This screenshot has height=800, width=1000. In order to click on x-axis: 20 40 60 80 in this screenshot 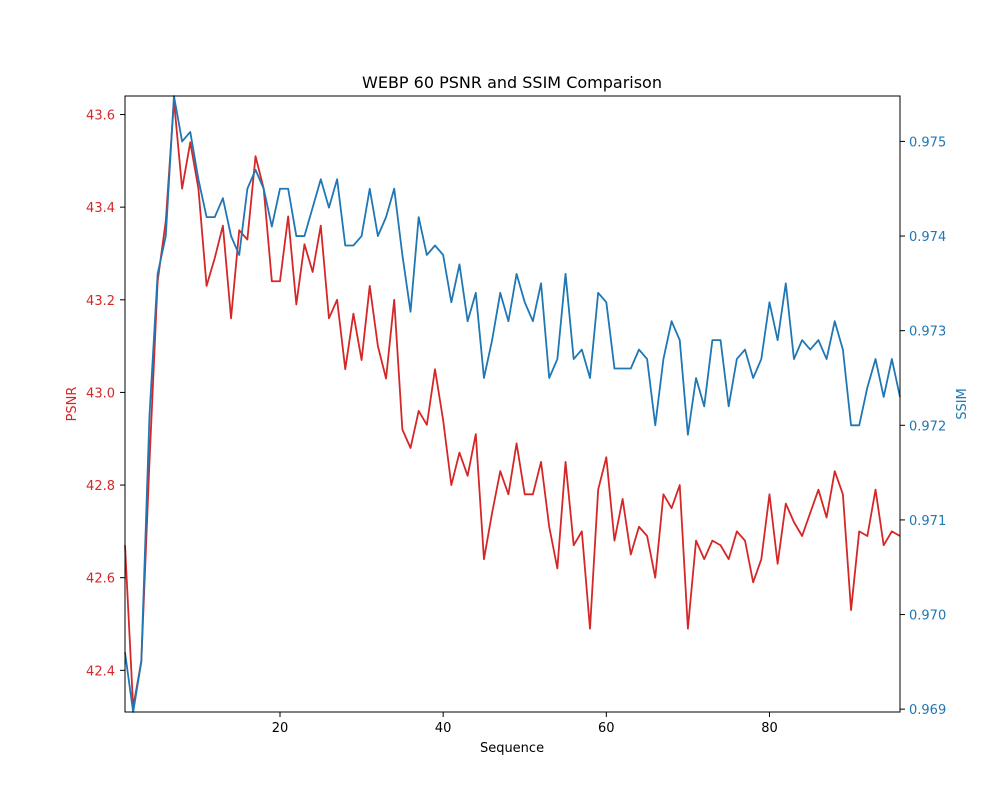, I will do `click(525, 724)`.